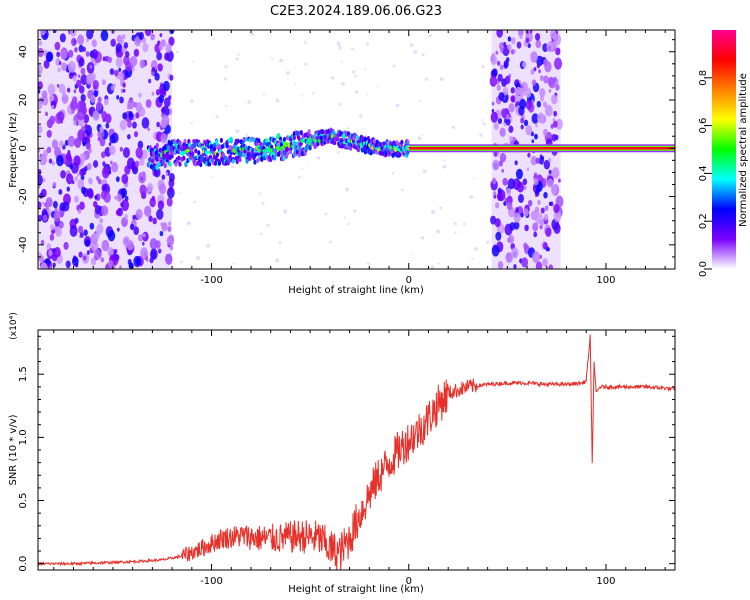 The width and height of the screenshot is (750, 600). Describe the element at coordinates (23, 437) in the screenshot. I see `y-tick-label: 1.0` at that location.